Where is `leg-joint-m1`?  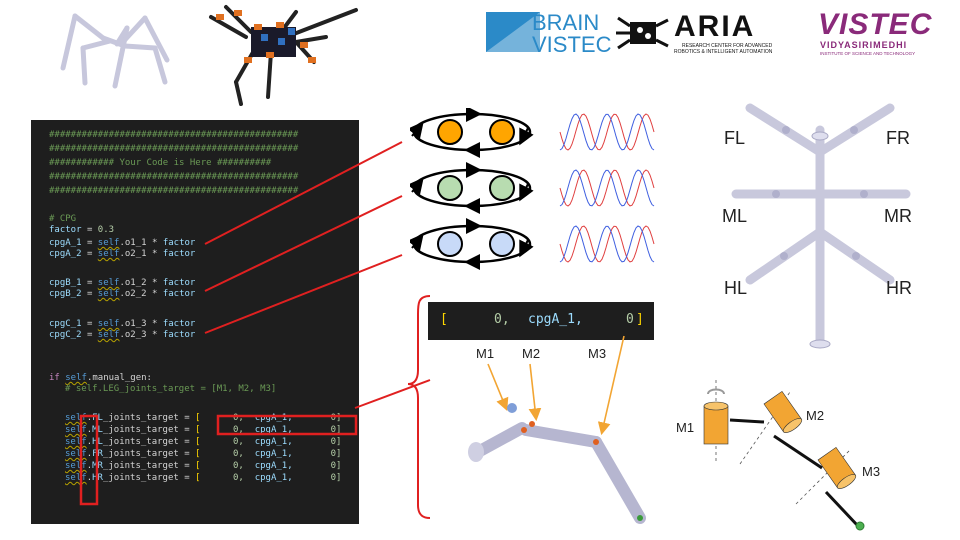
leg-joint-m1 is located at coordinates (512, 408).